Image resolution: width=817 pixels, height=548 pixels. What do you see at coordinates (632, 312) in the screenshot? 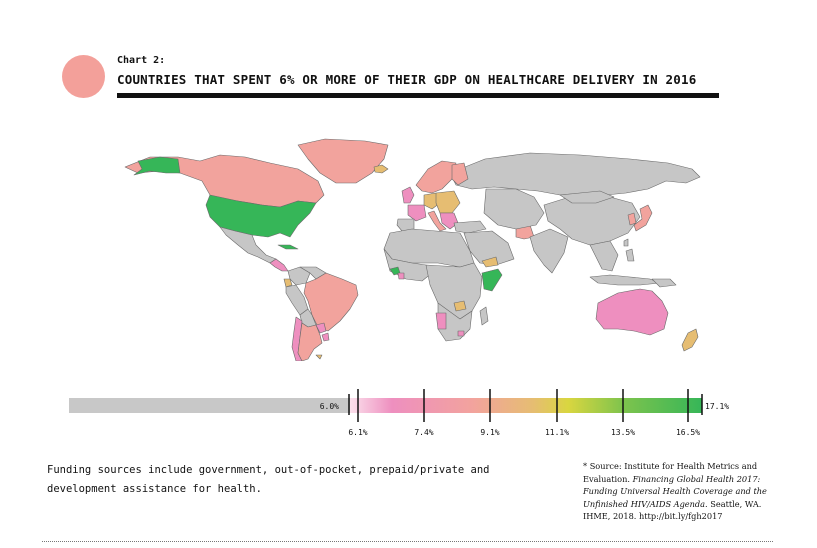
I see `country-australia` at bounding box center [632, 312].